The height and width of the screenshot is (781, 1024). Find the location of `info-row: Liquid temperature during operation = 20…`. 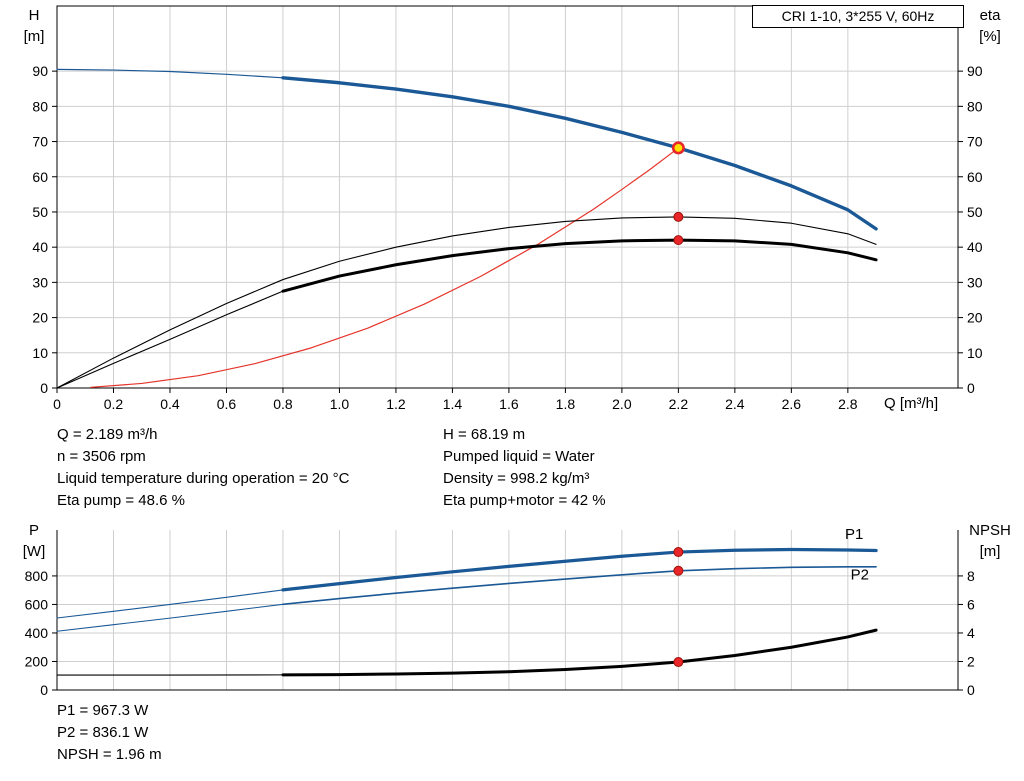

info-row: Liquid temperature during operation = 20… is located at coordinates (331, 479).